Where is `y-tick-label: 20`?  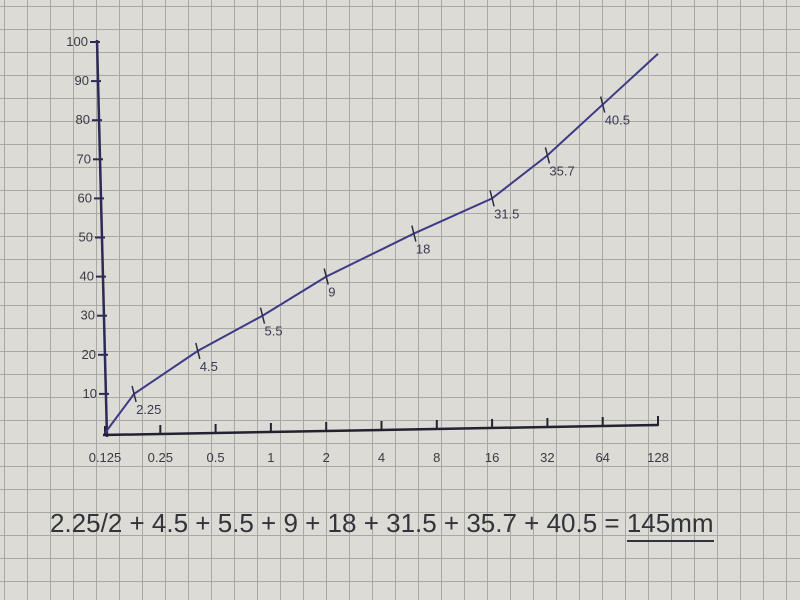
y-tick-label: 20 is located at coordinates (89, 354).